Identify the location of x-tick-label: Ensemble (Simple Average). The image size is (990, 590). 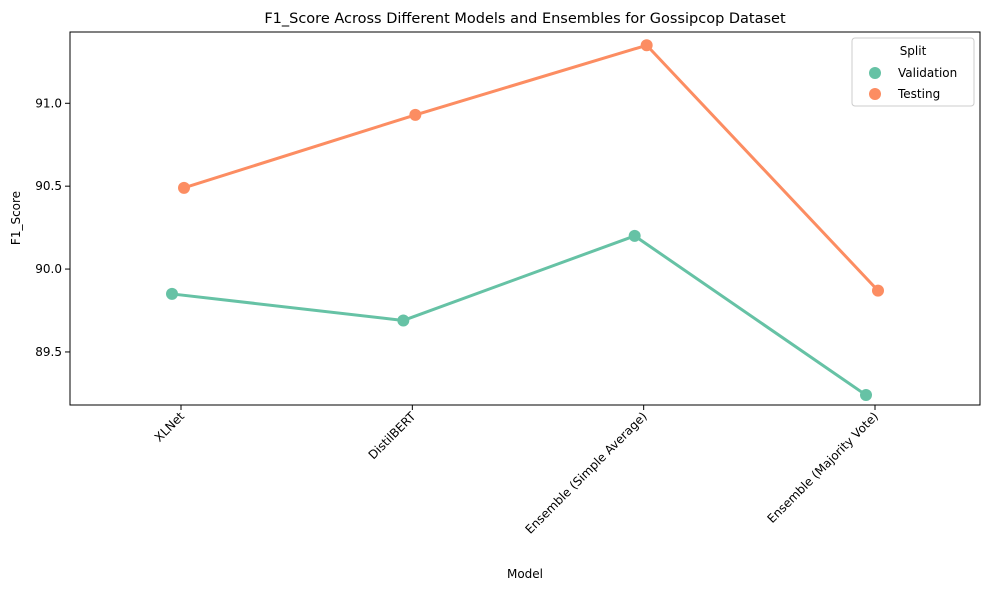
(585, 472).